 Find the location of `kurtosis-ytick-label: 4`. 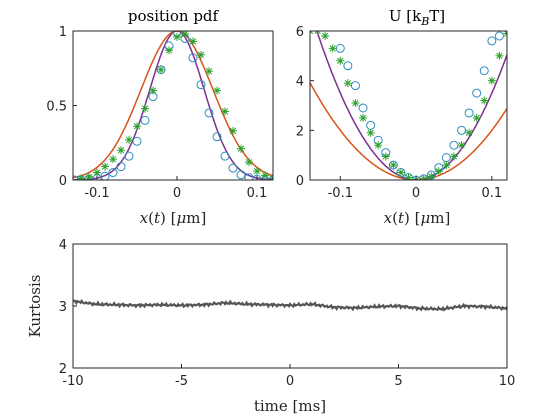

kurtosis-ytick-label: 4 is located at coordinates (63, 245).